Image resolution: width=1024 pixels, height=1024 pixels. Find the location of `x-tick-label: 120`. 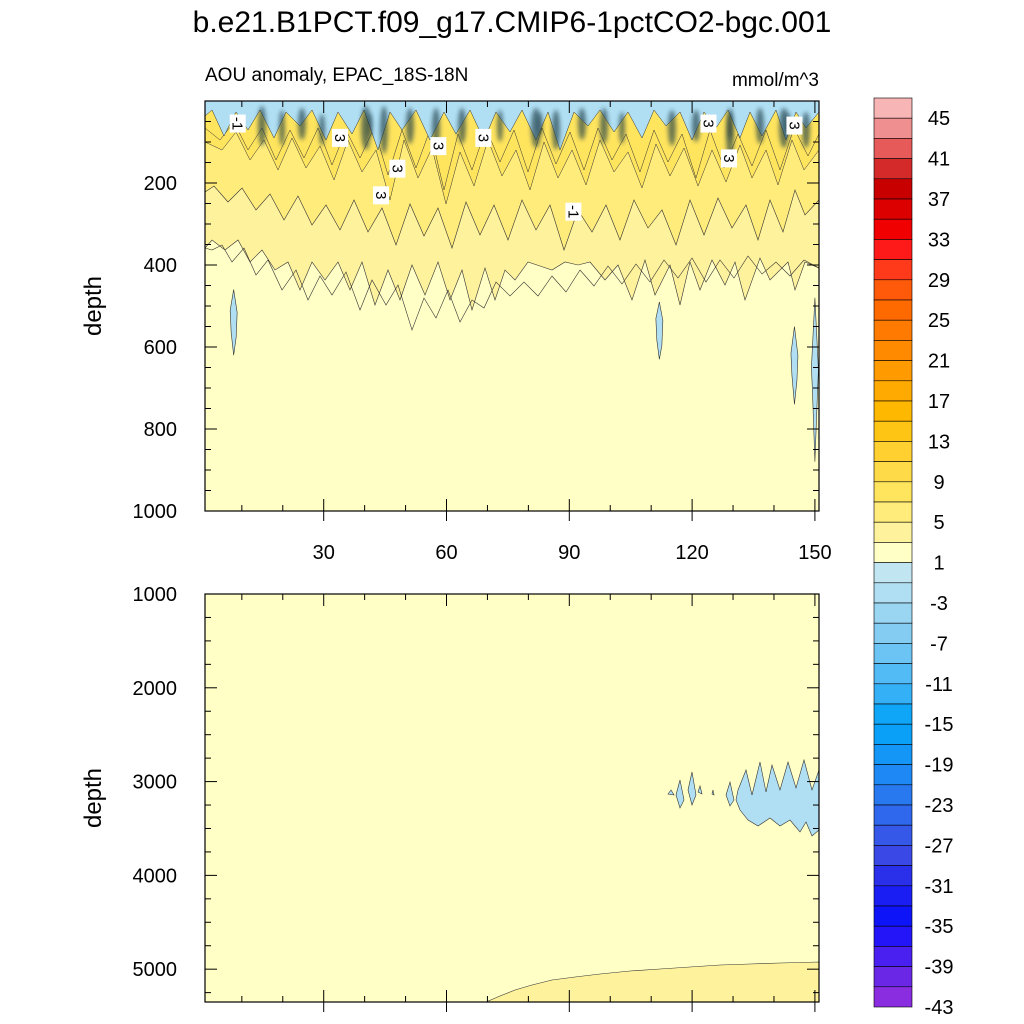

x-tick-label: 120 is located at coordinates (691, 553).